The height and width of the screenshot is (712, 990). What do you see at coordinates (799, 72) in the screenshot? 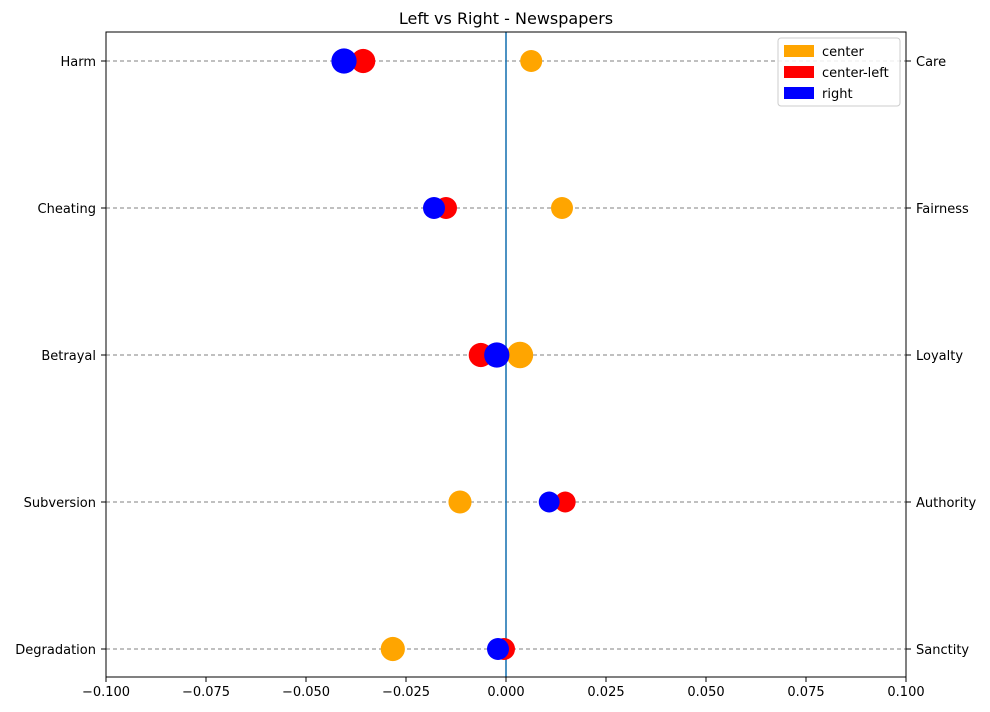
I see `legend-swatch-center-left` at bounding box center [799, 72].